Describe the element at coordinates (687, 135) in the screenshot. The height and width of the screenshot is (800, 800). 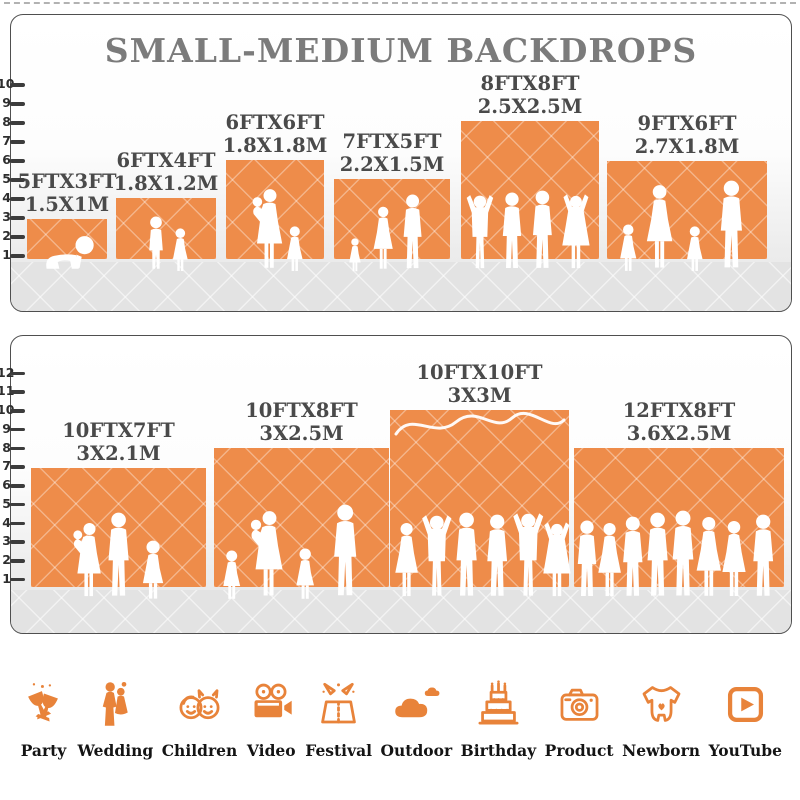
I see `backdrop-size-label: 9FTX6FT 2.7X1.8M` at that location.